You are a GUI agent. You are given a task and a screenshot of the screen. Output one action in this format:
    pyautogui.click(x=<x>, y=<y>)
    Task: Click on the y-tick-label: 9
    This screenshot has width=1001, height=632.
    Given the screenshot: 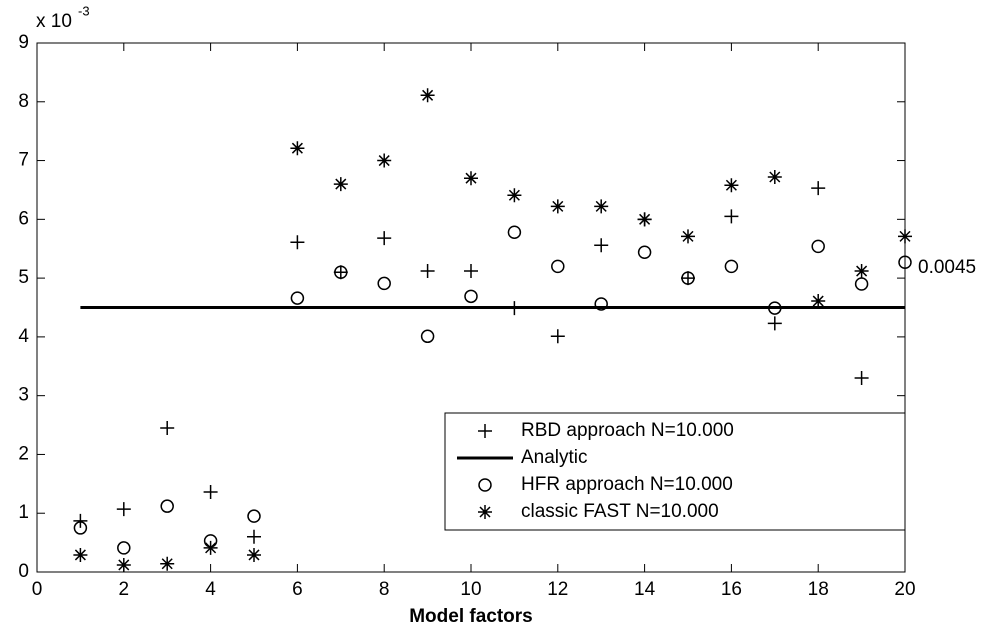 What is the action you would take?
    pyautogui.click(x=23, y=42)
    